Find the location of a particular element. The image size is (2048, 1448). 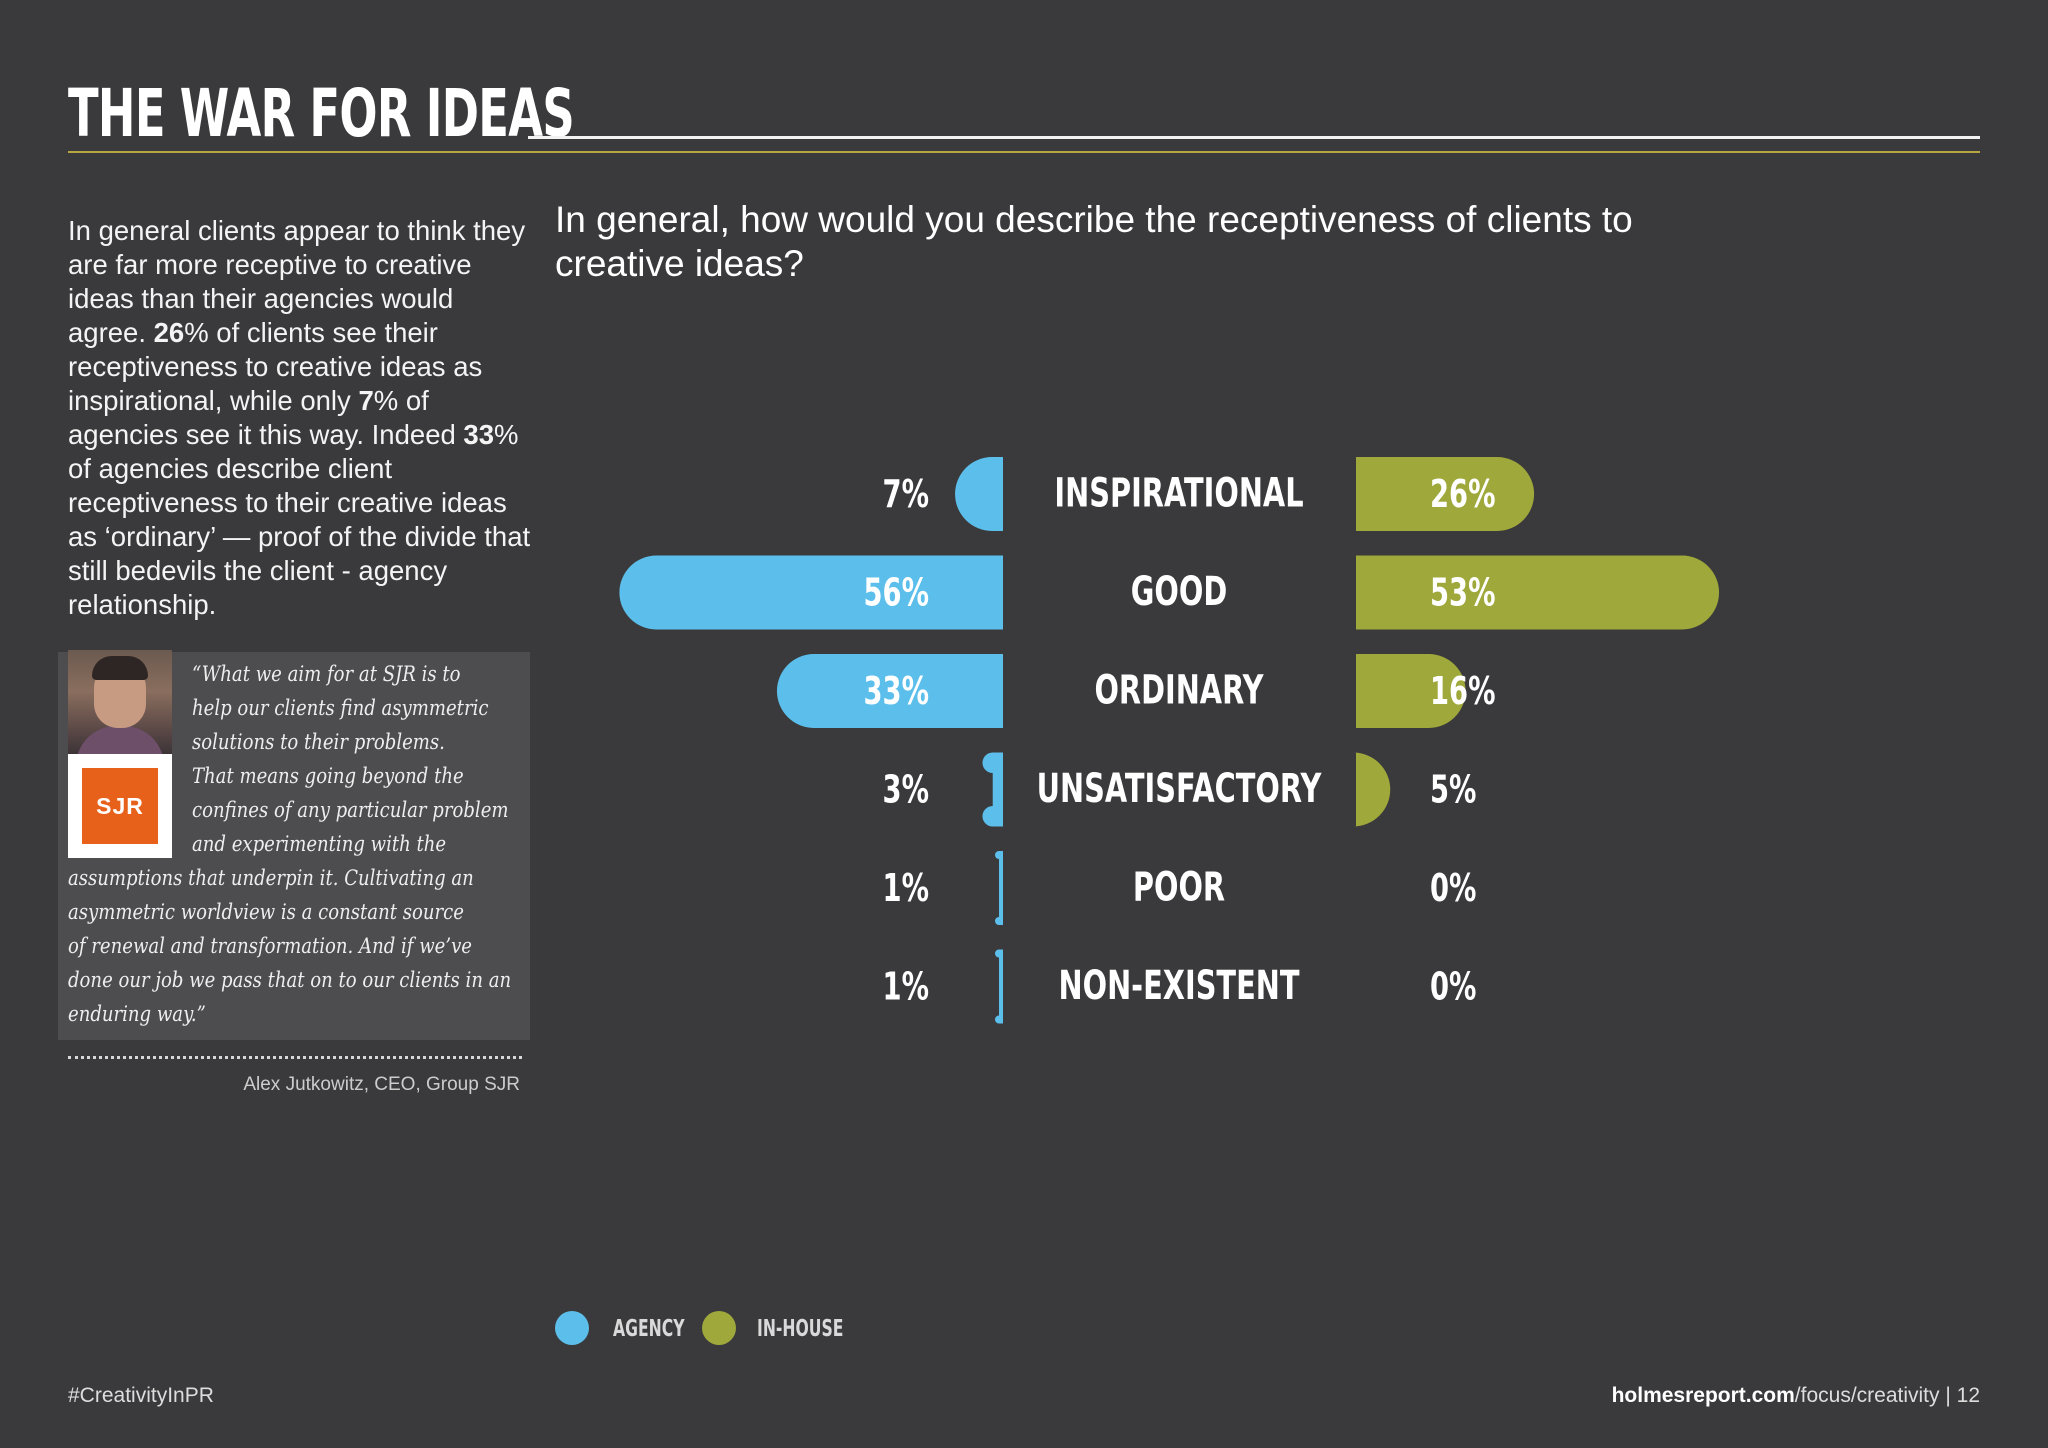

sjr-logo: SJR is located at coordinates (120, 806).